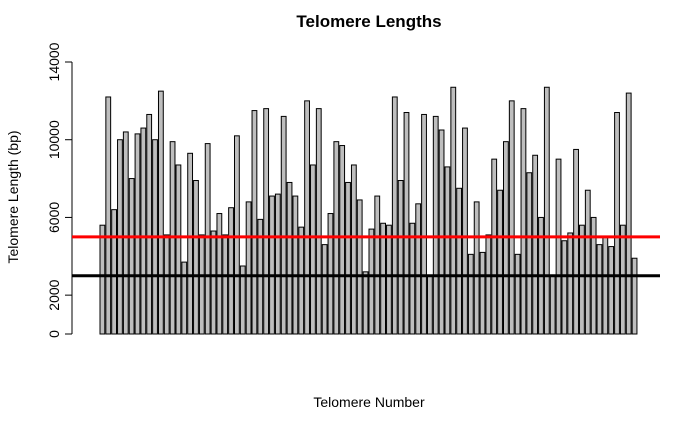 Image resolution: width=700 pixels, height=432 pixels. What do you see at coordinates (13, 196) in the screenshot?
I see `y-axis-label: Telomere Length (bp)` at bounding box center [13, 196].